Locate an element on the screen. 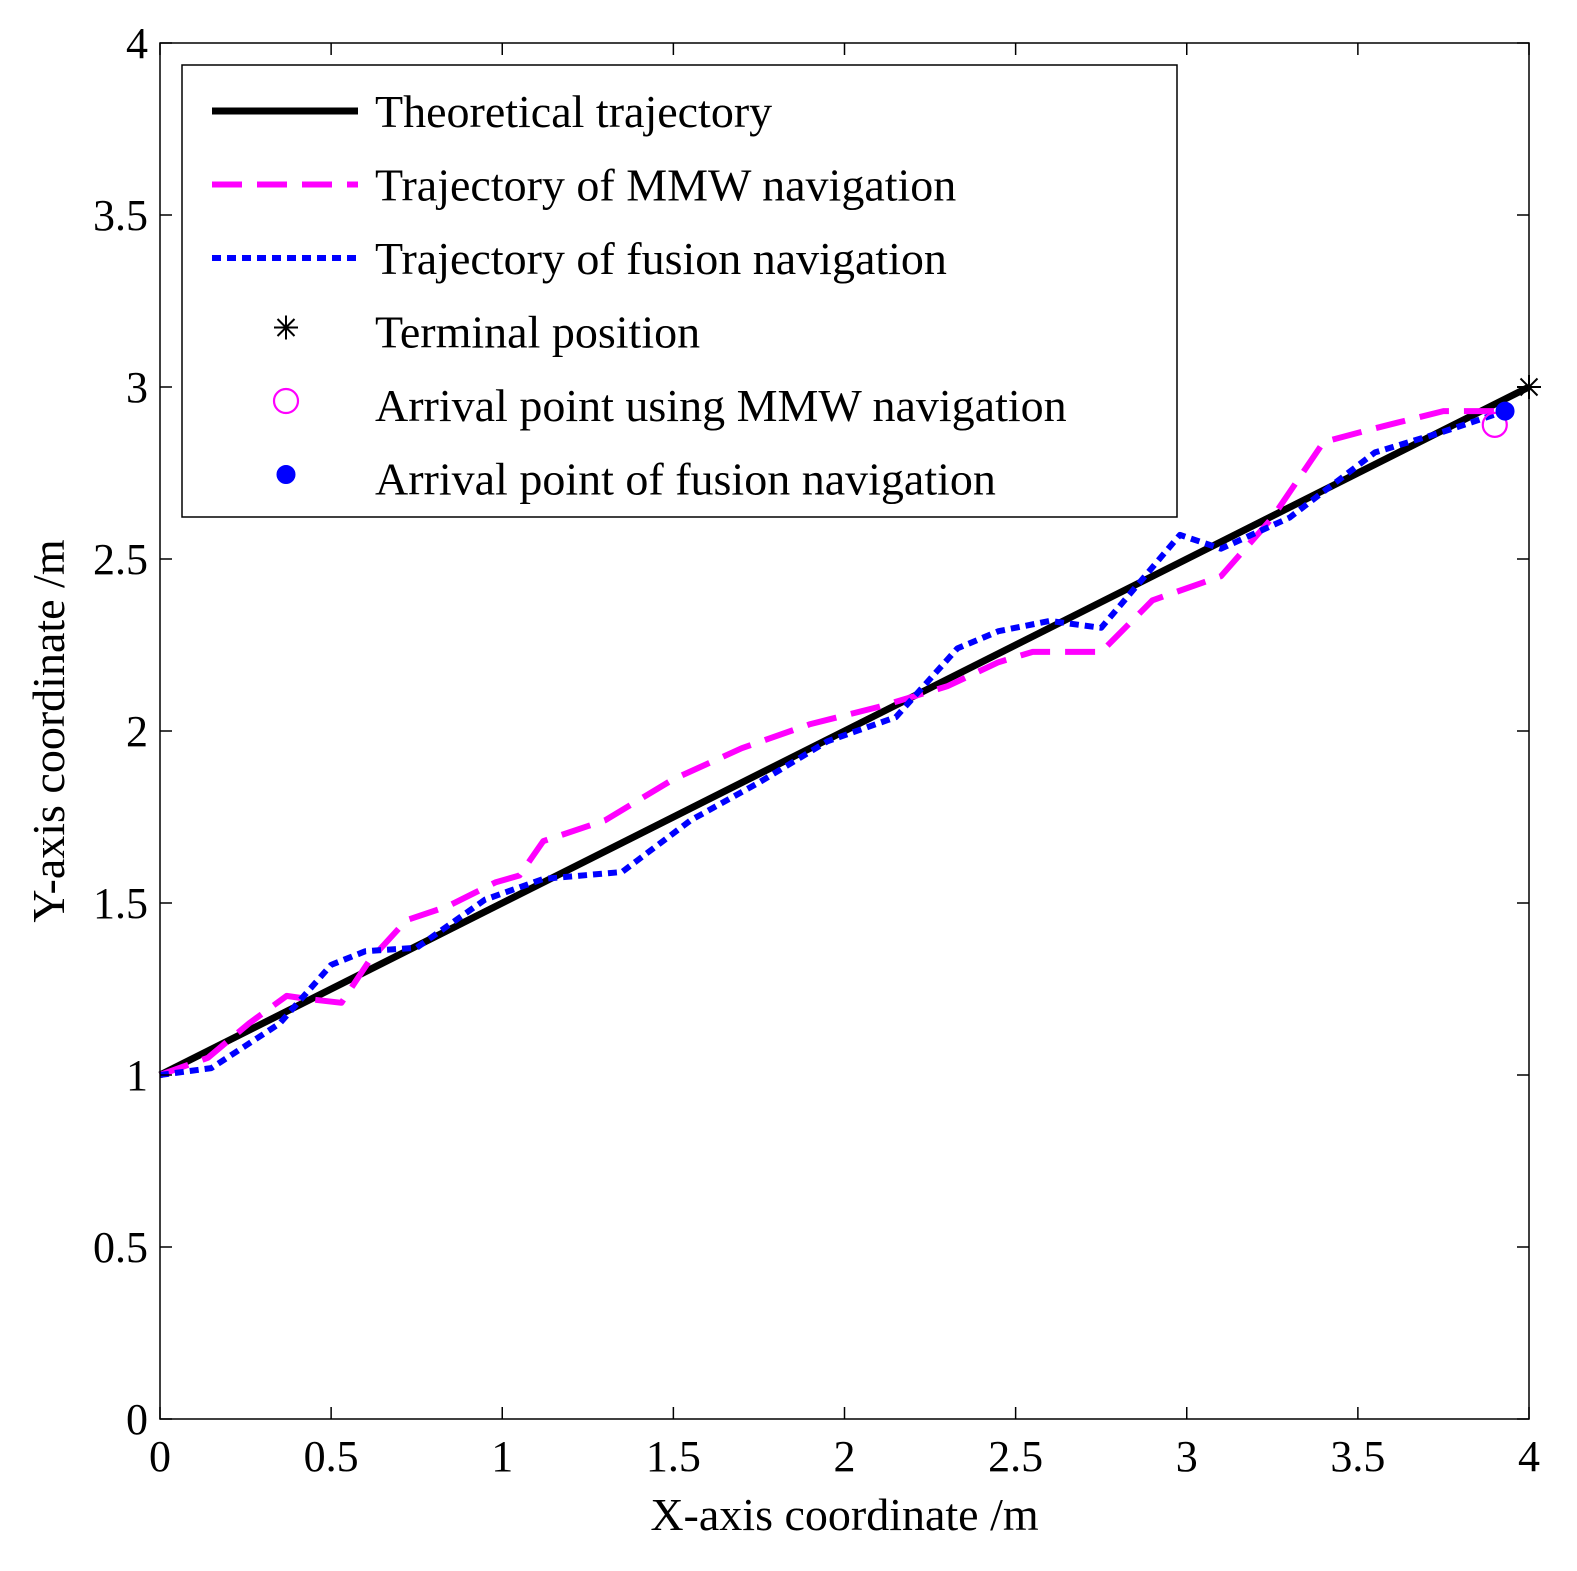  legend-label: Arrival point of fusion navigation is located at coordinates (685, 479).